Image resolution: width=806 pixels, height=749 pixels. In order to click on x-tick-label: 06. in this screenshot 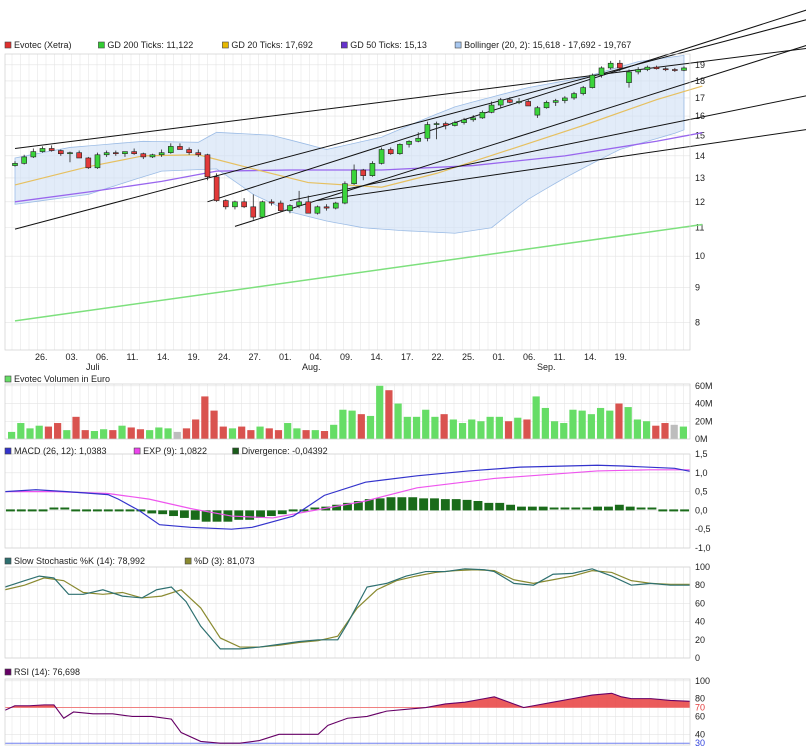, I will do `click(102, 357)`.